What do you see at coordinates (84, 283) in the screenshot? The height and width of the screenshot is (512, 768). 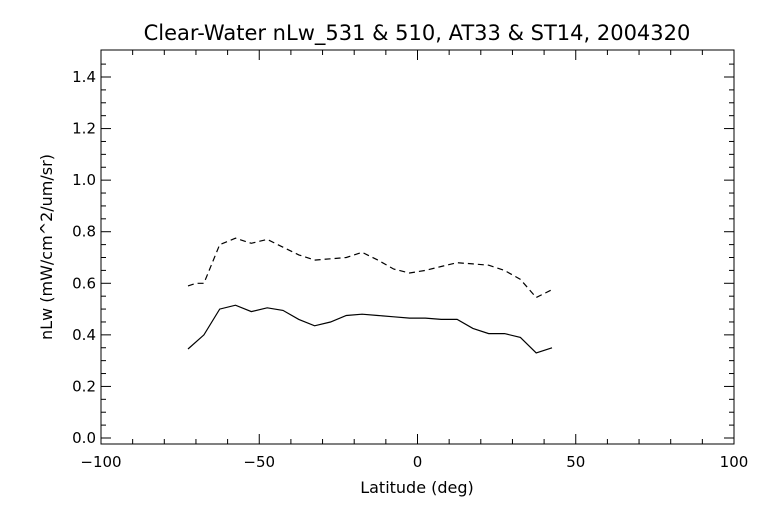 I see `y-tick-label: 0.6` at bounding box center [84, 283].